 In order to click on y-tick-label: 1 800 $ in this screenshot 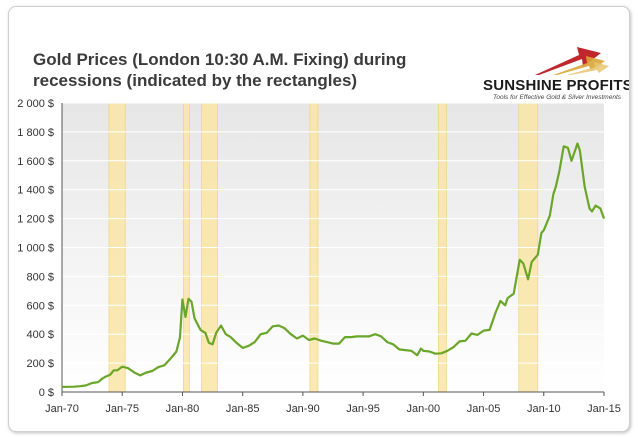, I will do `click(35, 133)`.